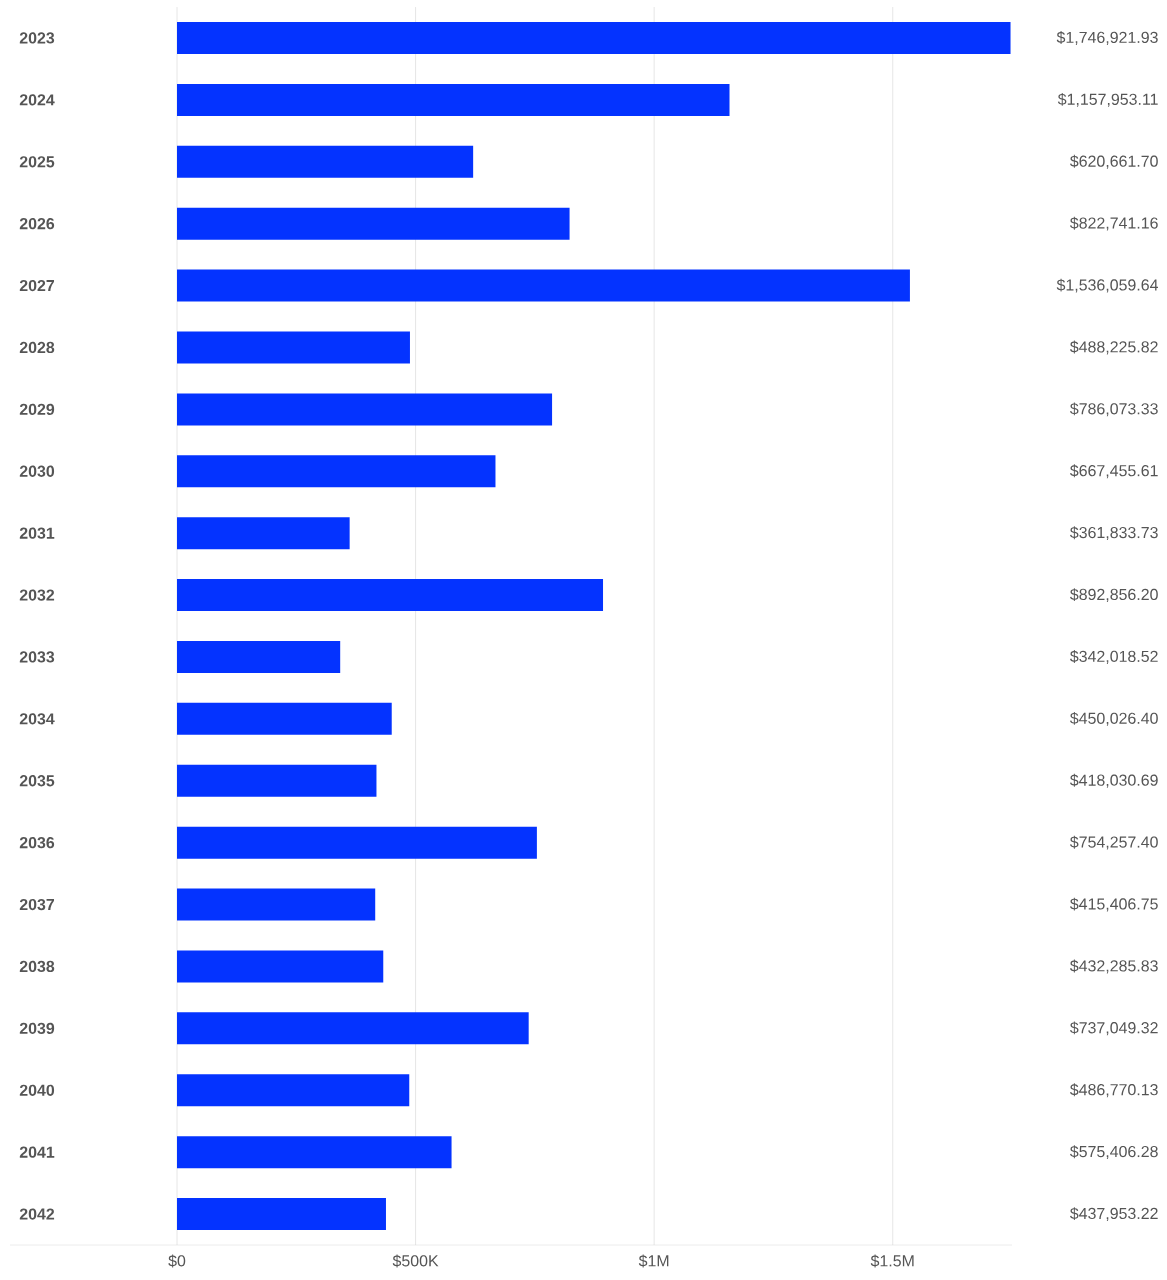 The image size is (1167, 1280). I want to click on x-tick-label: $500K, so click(415, 1261).